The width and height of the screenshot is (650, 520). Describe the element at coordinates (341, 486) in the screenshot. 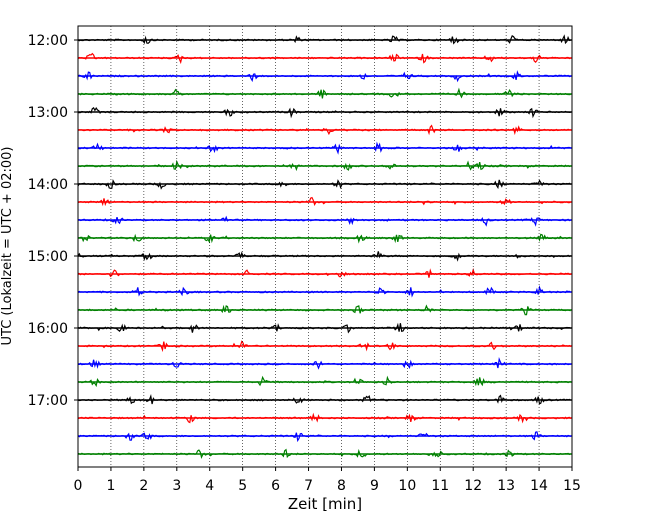

I see `x-tick-label: 8` at that location.